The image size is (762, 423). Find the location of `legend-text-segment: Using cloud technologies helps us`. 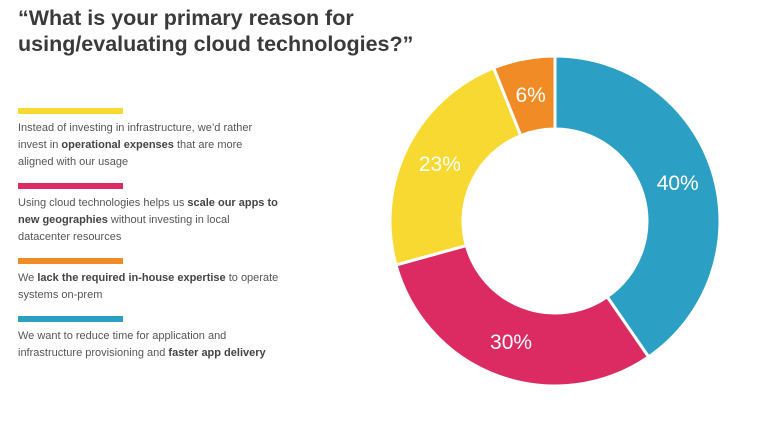

legend-text-segment: Using cloud technologies helps us is located at coordinates (103, 203).